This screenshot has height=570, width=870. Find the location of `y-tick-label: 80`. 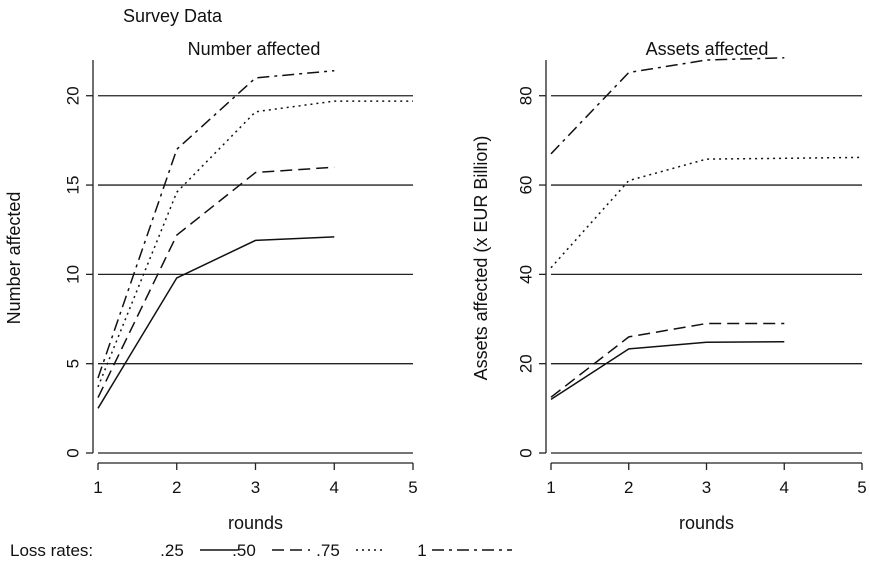

y-tick-label: 80 is located at coordinates (525, 95).